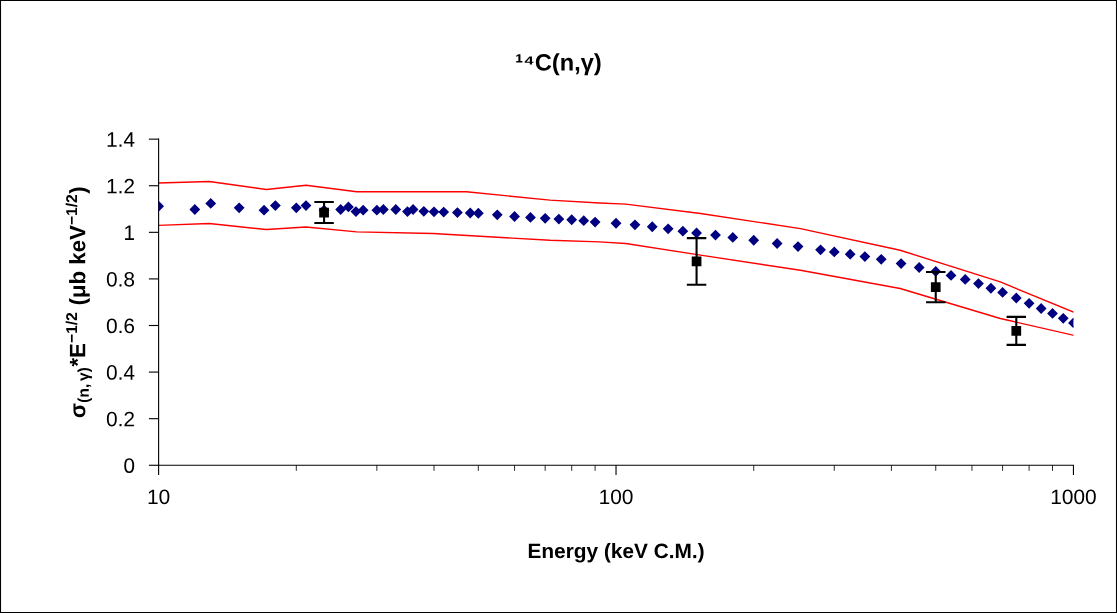 Image resolution: width=1117 pixels, height=613 pixels. I want to click on x-tick-label: 10, so click(159, 497).